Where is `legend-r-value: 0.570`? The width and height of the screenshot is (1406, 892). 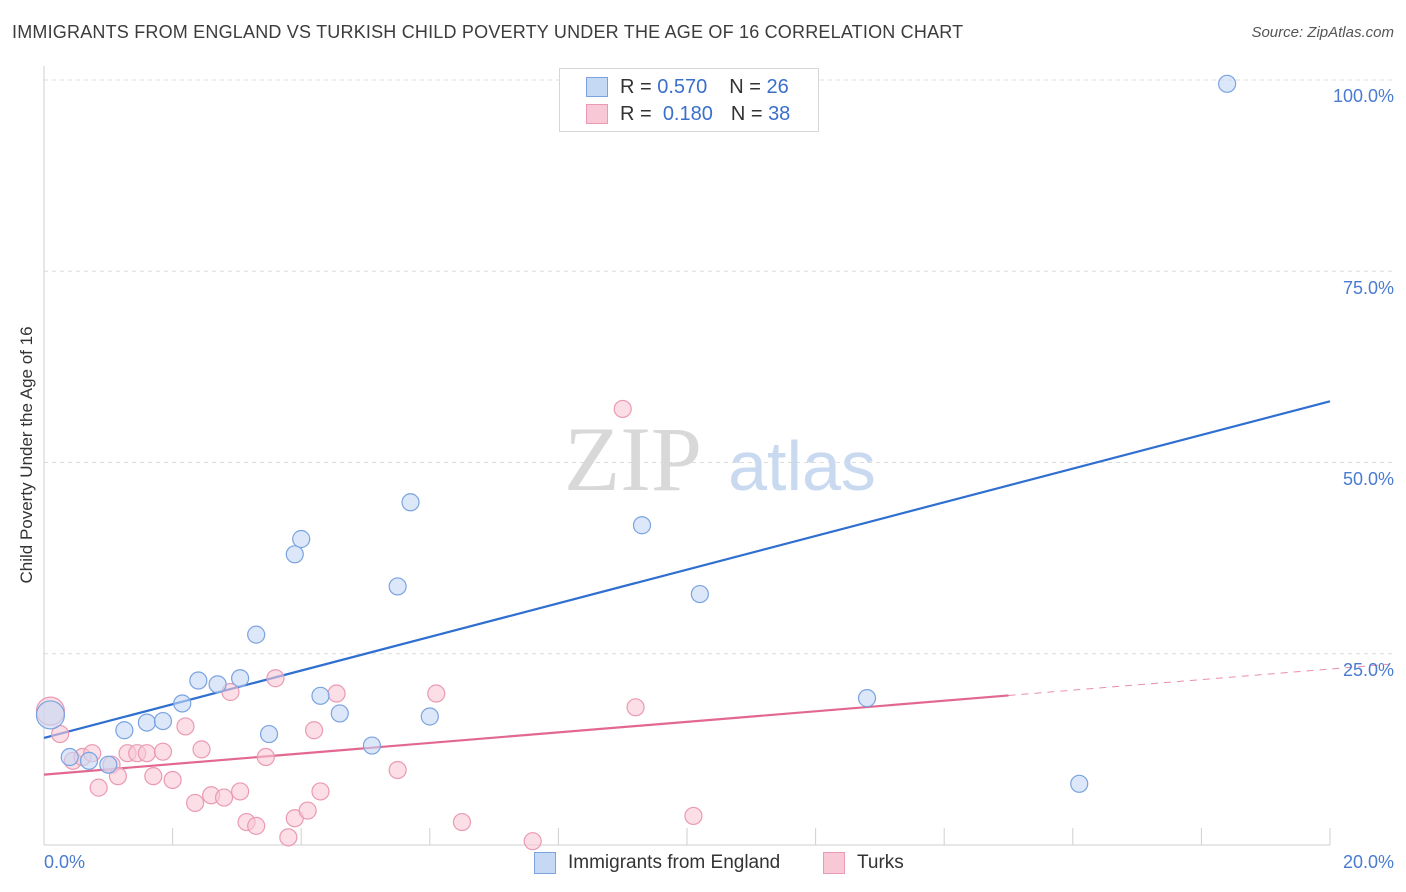
legend-r-value: 0.570 is located at coordinates (682, 86).